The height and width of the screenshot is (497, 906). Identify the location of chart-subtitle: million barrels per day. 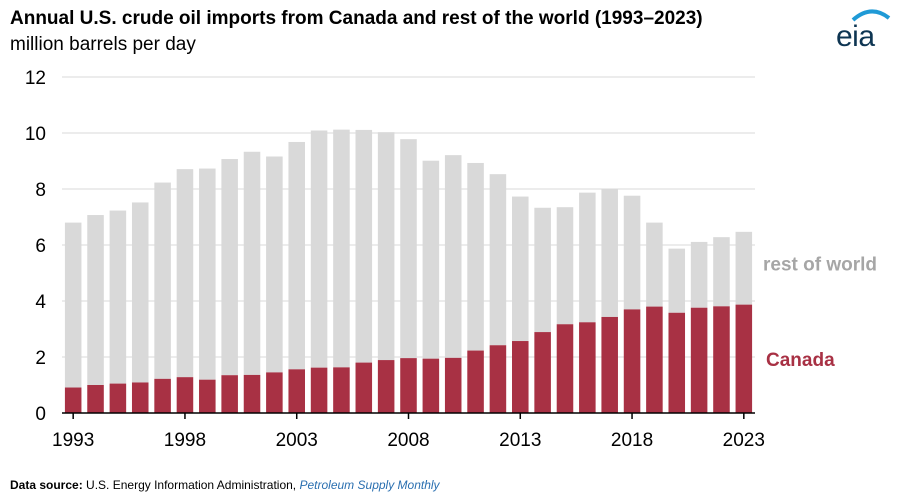
(103, 44).